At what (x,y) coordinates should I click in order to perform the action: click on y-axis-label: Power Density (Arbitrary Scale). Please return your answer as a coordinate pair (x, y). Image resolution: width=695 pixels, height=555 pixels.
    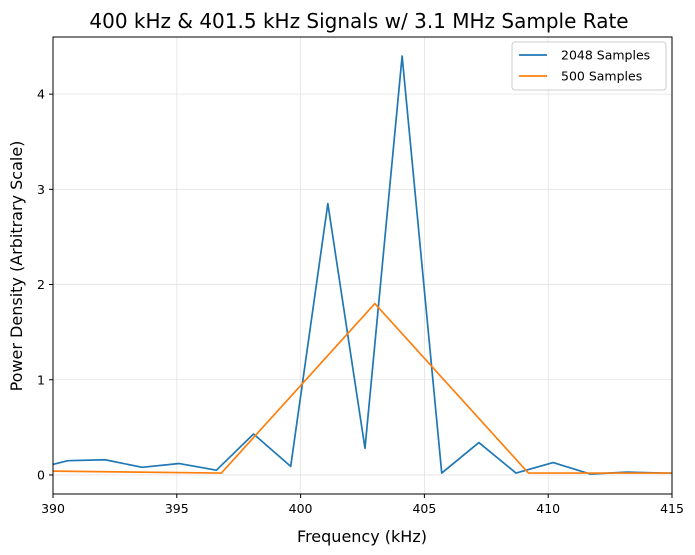
    Looking at the image, I should click on (16, 266).